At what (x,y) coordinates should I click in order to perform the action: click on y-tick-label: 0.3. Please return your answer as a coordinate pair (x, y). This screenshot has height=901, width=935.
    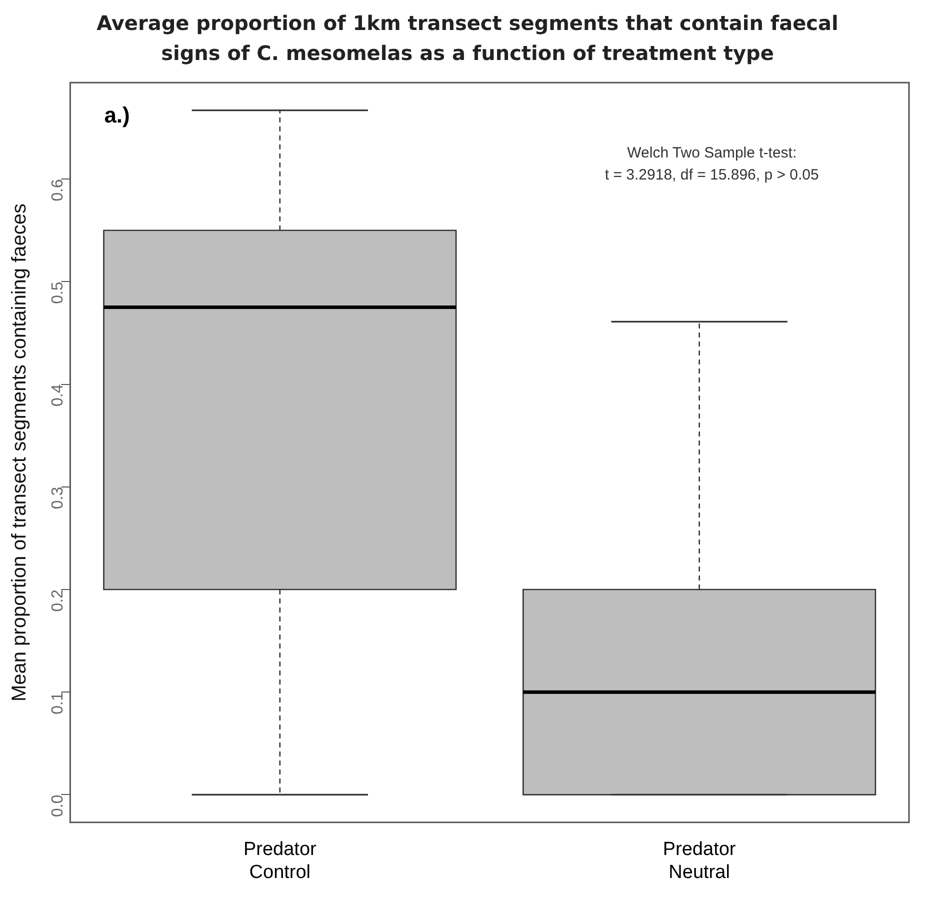
    Looking at the image, I should click on (58, 498).